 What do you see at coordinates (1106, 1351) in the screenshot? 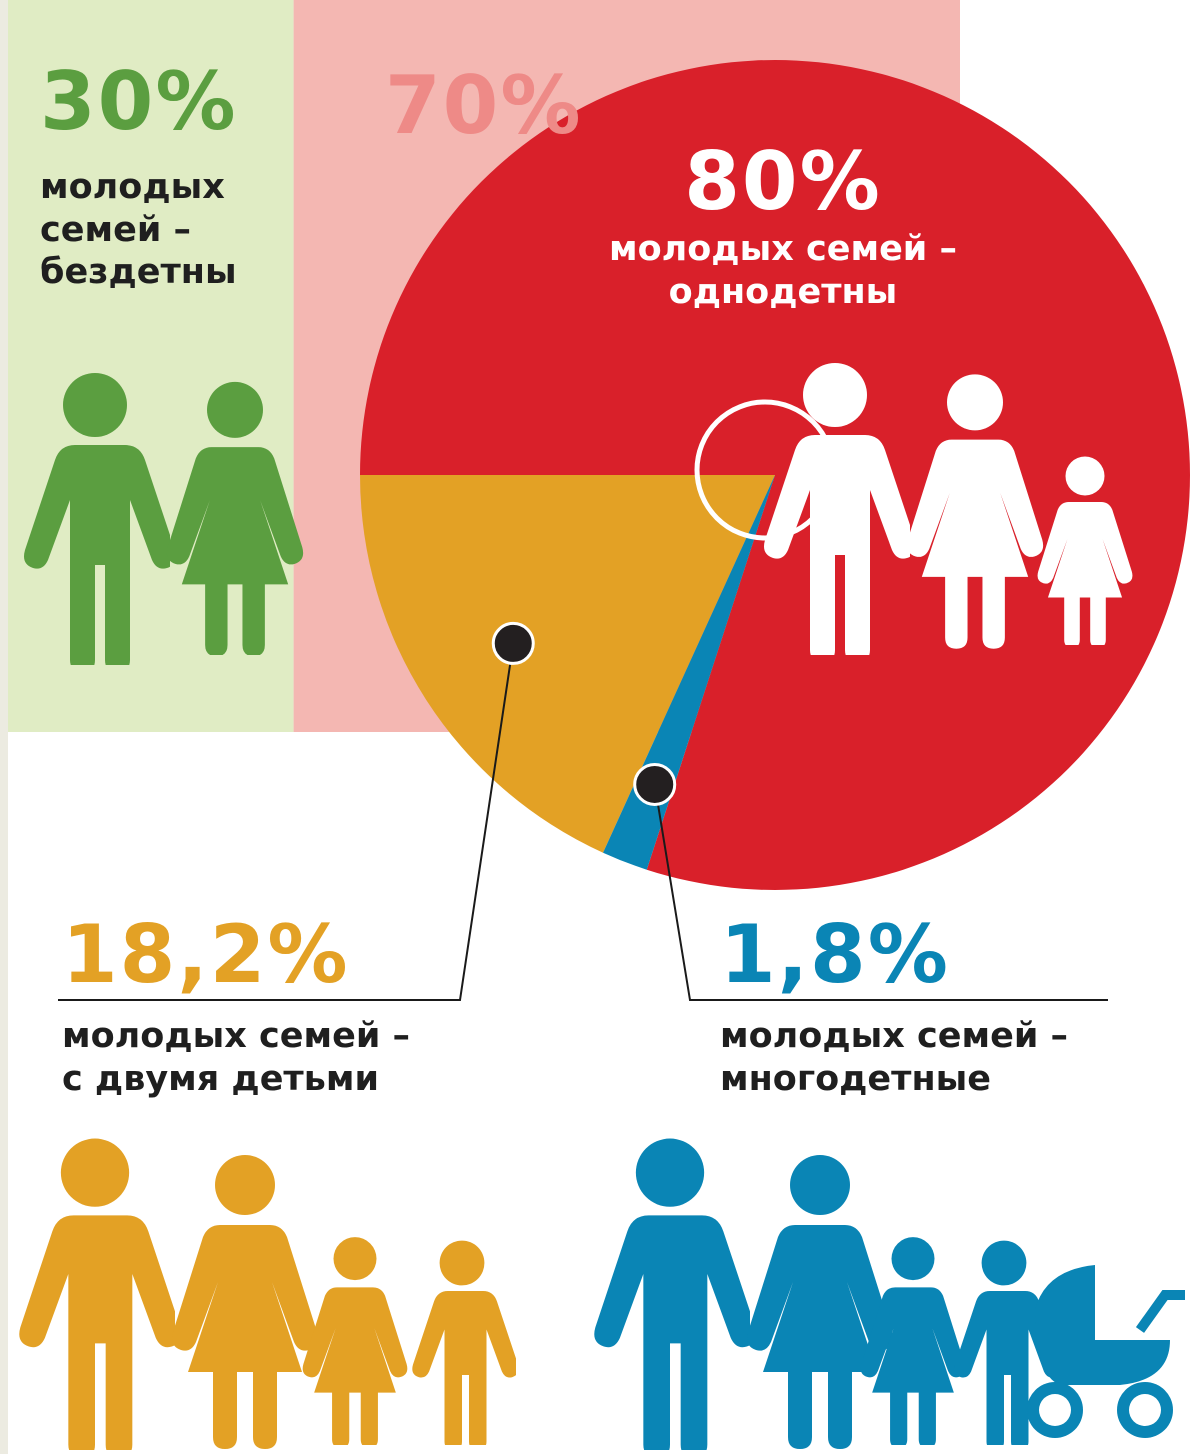
I see `stroller` at bounding box center [1106, 1351].